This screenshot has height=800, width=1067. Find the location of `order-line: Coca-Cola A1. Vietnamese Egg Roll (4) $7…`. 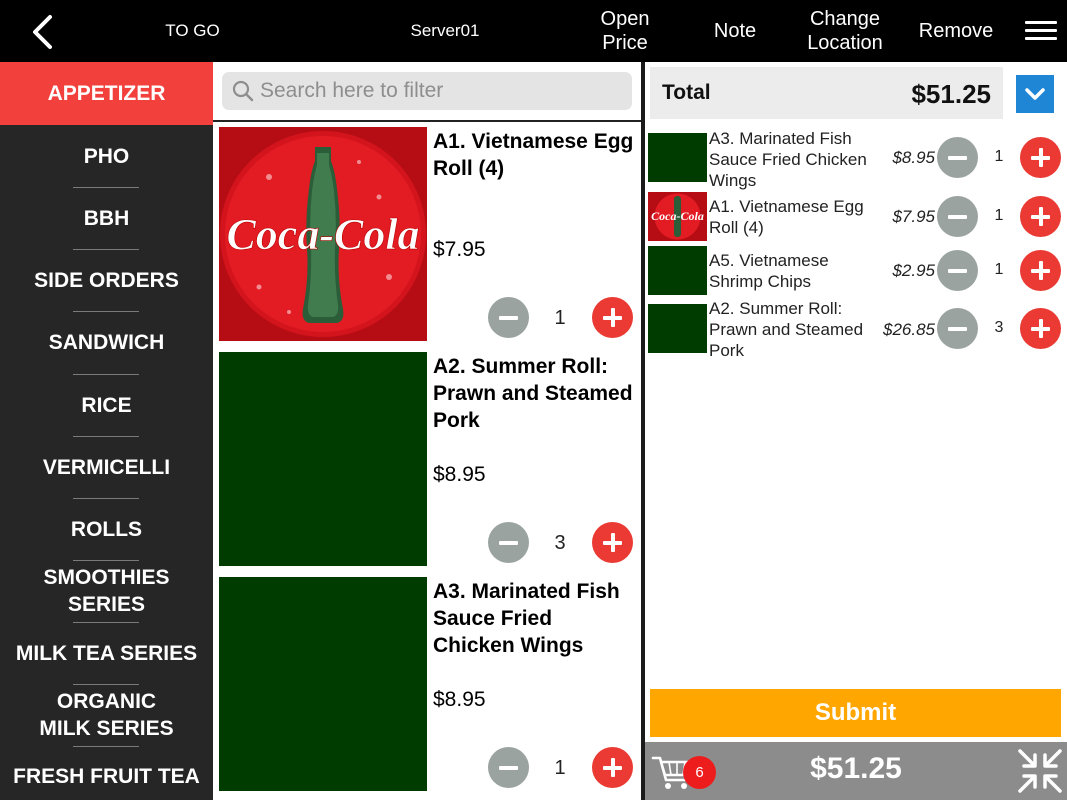

order-line: Coca-Cola A1. Vietnamese Egg Roll (4) $7… is located at coordinates (856, 218).